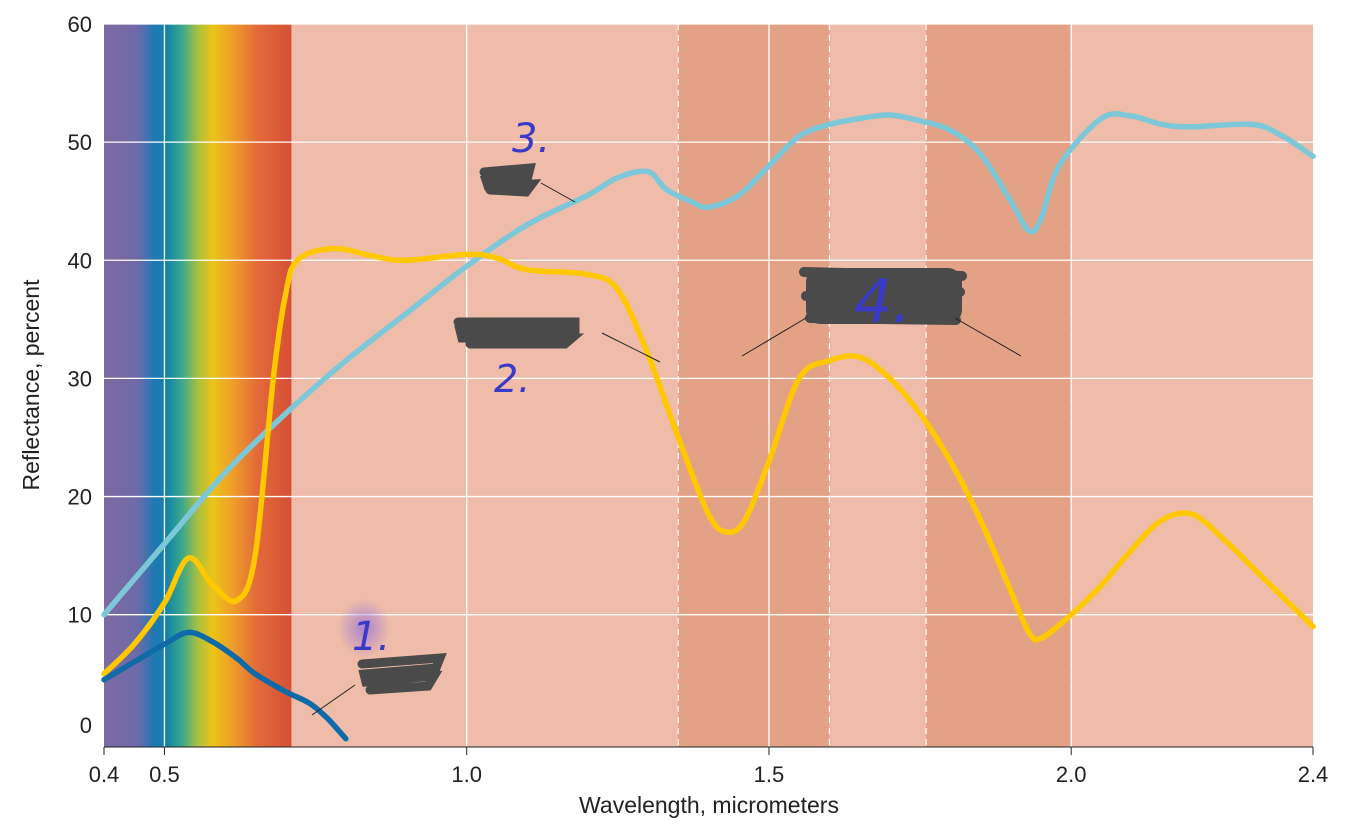 The width and height of the screenshot is (1346, 824). I want to click on y-tick-label-30: 30, so click(80, 378).